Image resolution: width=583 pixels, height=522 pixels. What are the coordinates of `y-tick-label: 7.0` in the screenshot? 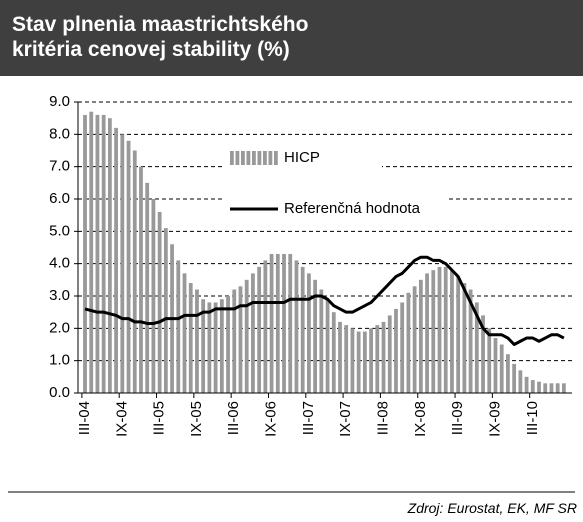 It's located at (59, 166).